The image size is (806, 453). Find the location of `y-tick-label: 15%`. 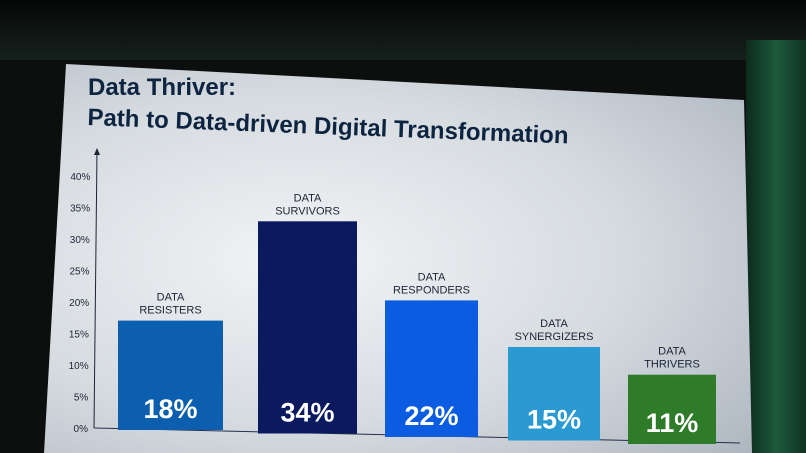

y-tick-label: 15% is located at coordinates (79, 335).